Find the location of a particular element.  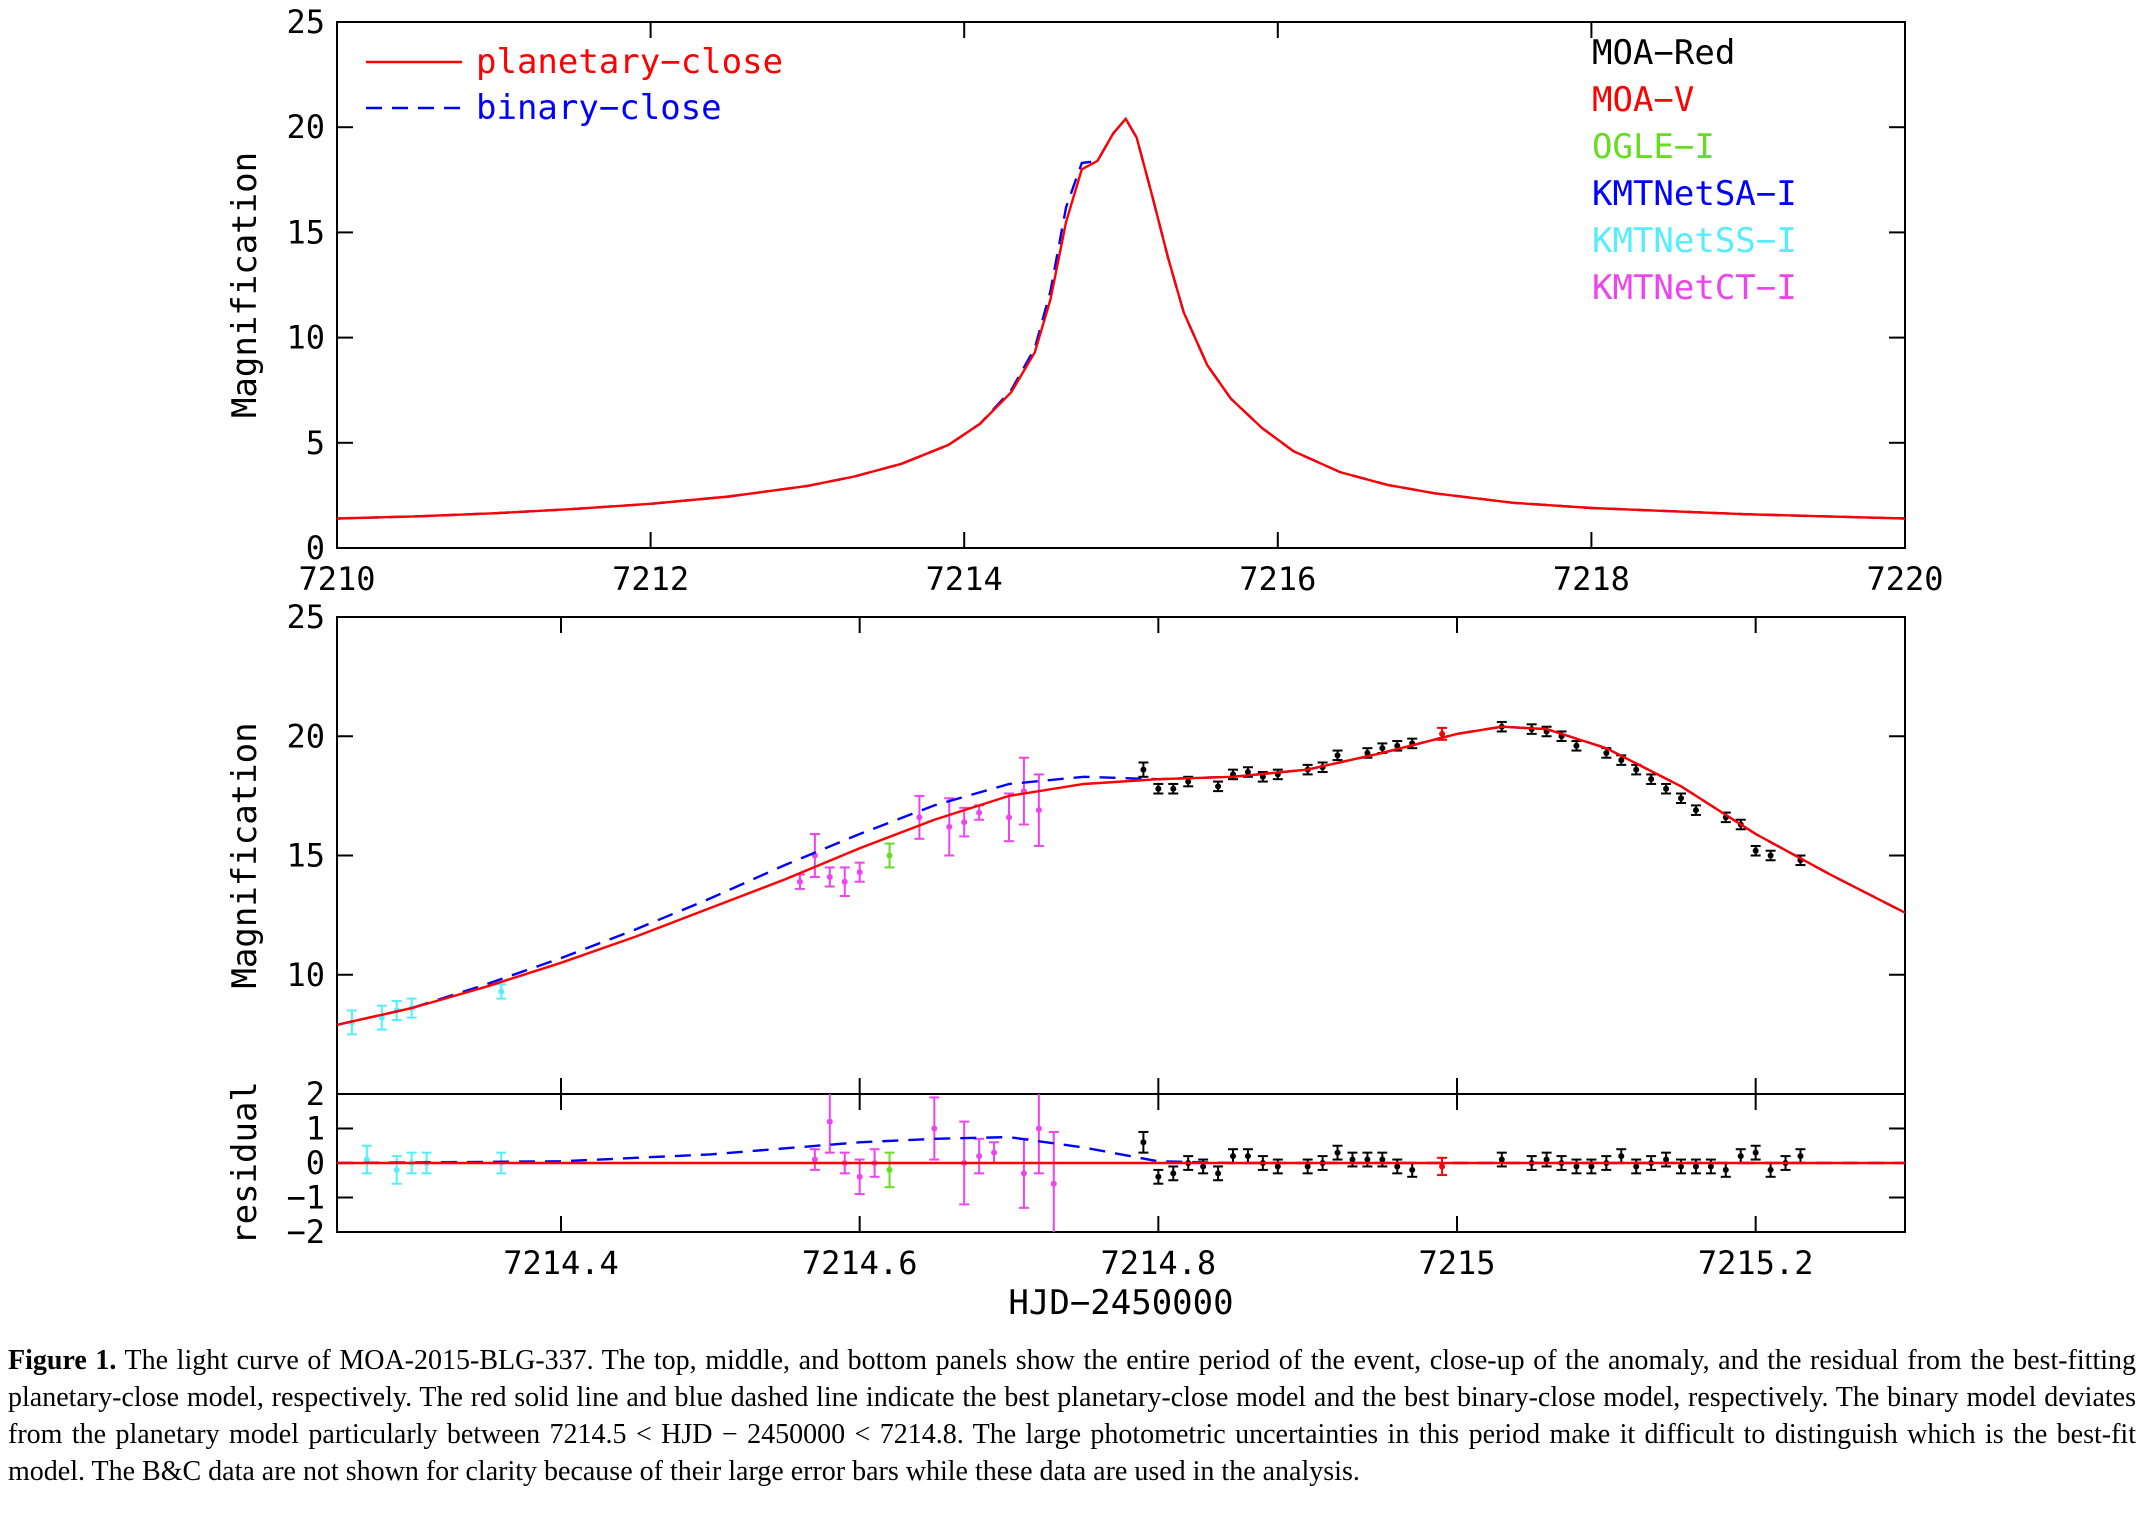

y-tick-label: −2 is located at coordinates (305, 1232).